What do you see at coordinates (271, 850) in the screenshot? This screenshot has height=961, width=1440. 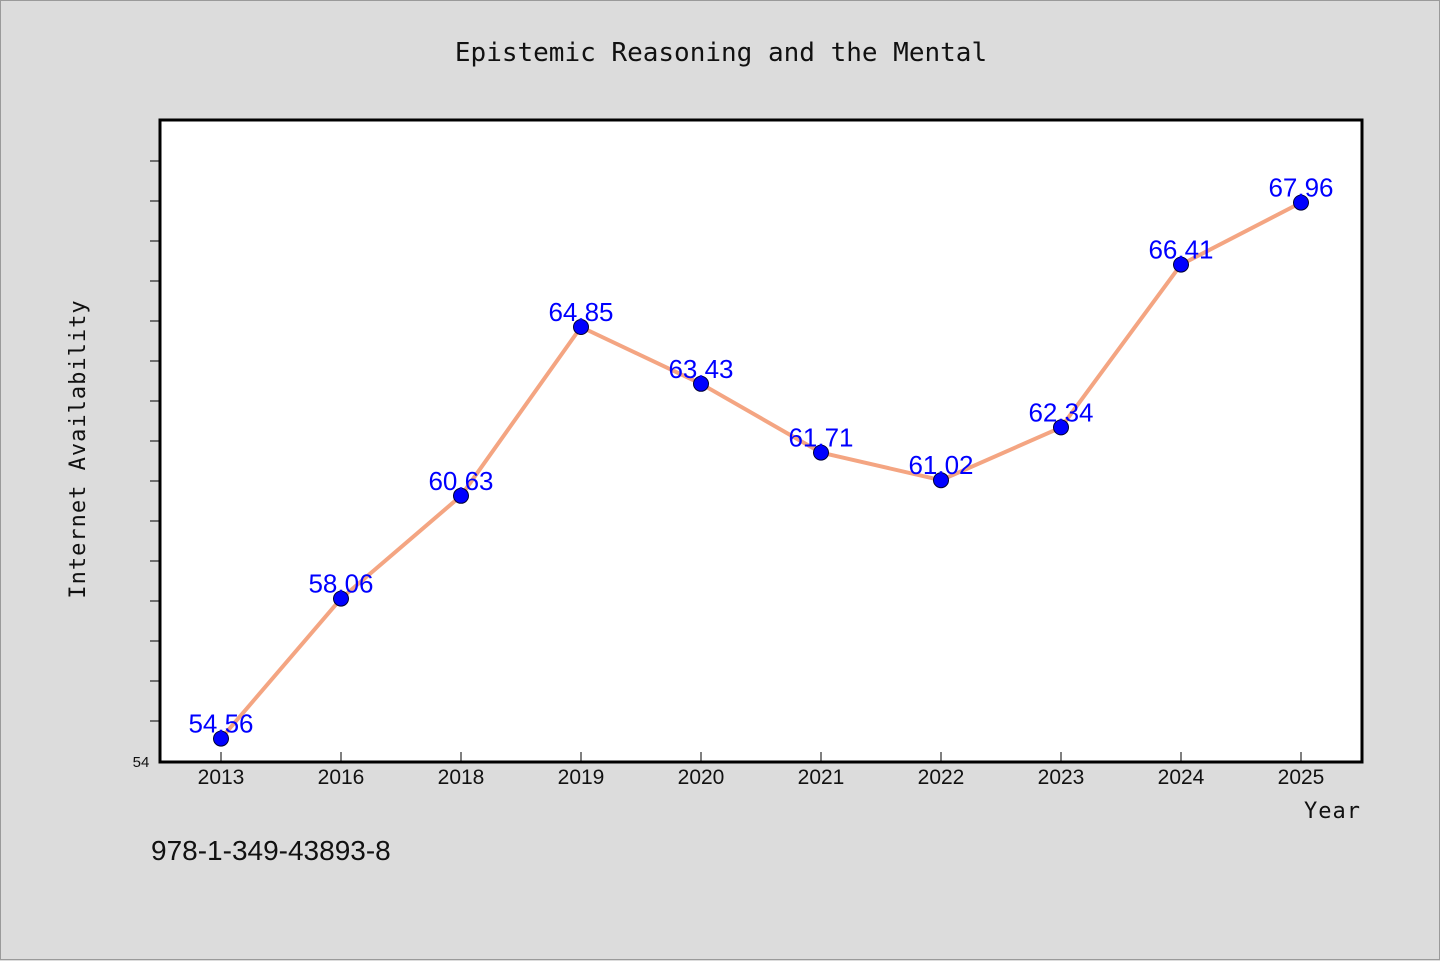 I see `isbn-text: 978-1-349-43893-8` at bounding box center [271, 850].